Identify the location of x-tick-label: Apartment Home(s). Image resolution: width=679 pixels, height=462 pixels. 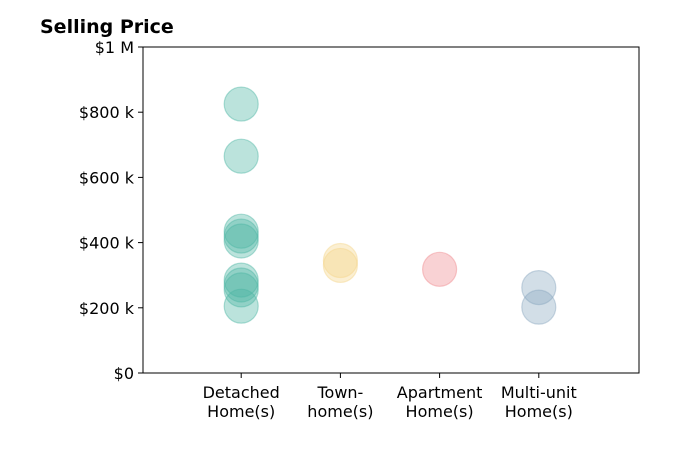
(440, 402).